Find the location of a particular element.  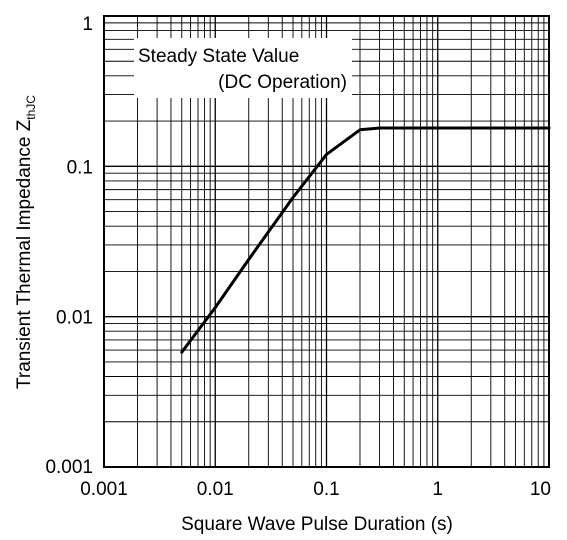

y-tick-labels: 0.001 0.01 0.1 1 is located at coordinates (69, 246).